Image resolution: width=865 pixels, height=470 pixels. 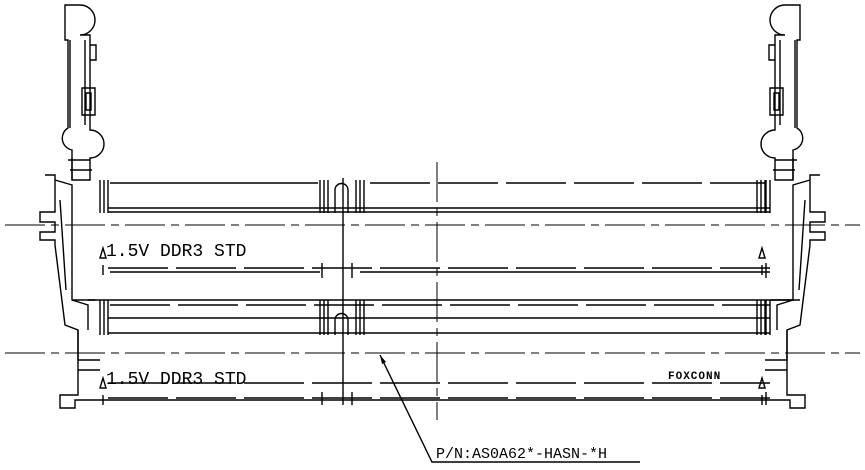 What do you see at coordinates (521, 454) in the screenshot?
I see `part-number: P/N:AS0A62*-HASN-*H` at bounding box center [521, 454].